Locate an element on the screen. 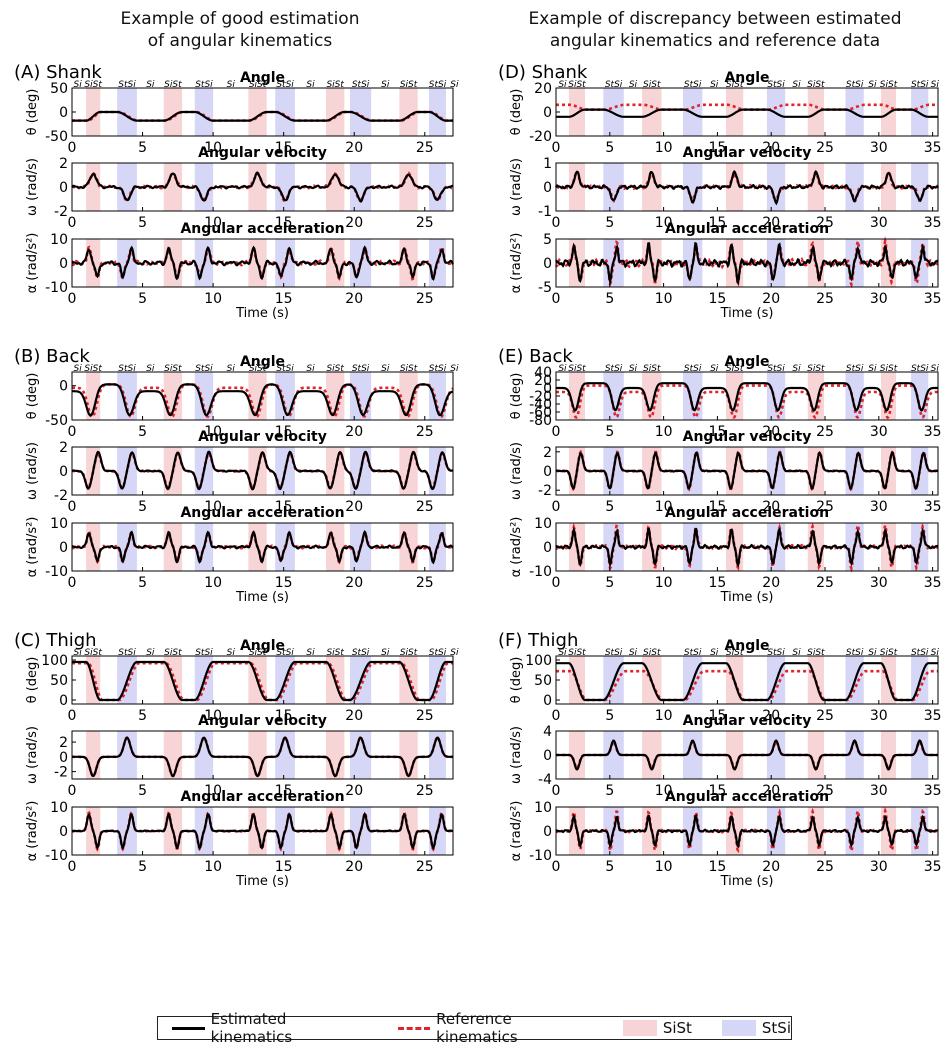 The width and height of the screenshot is (945, 1046). y-tick-label: -5 is located at coordinates (545, 288).